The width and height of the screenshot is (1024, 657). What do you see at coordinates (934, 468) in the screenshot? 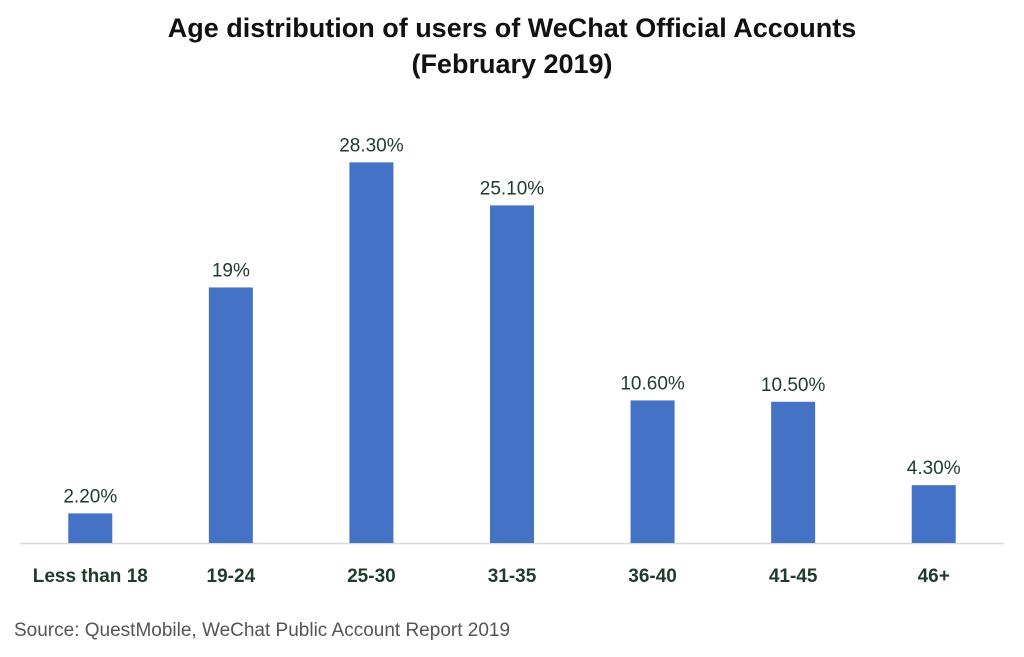
I see `data-label: 4.30%` at bounding box center [934, 468].